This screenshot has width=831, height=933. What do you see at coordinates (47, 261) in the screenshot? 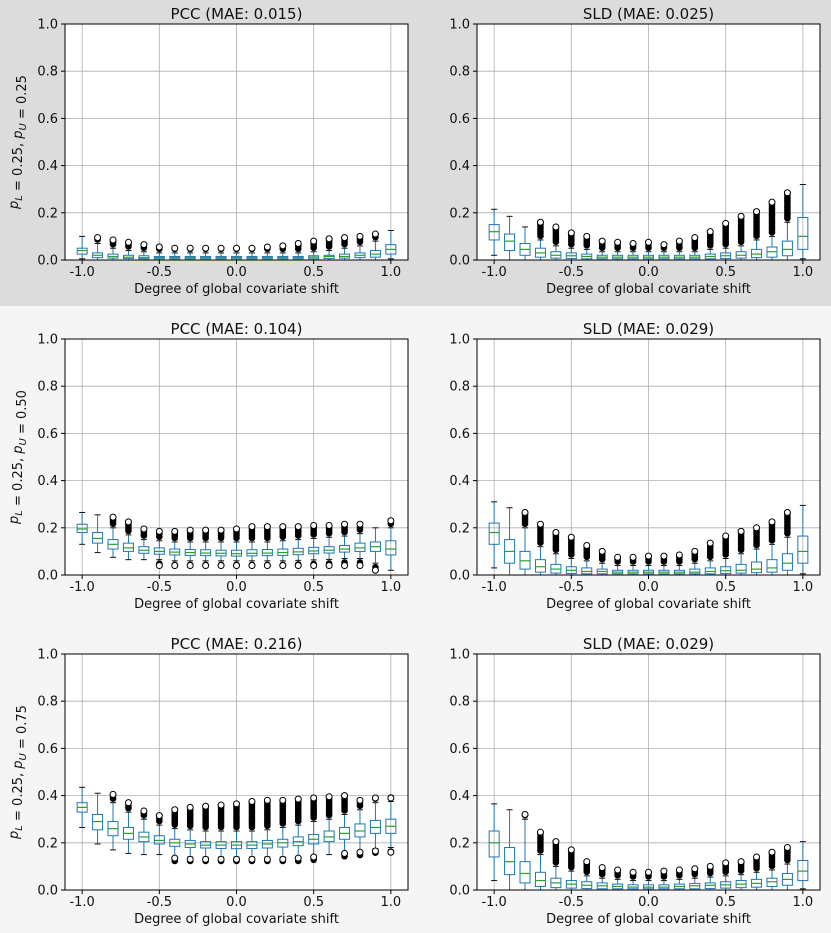
I see `y-tick-label: 0.0` at bounding box center [47, 261].